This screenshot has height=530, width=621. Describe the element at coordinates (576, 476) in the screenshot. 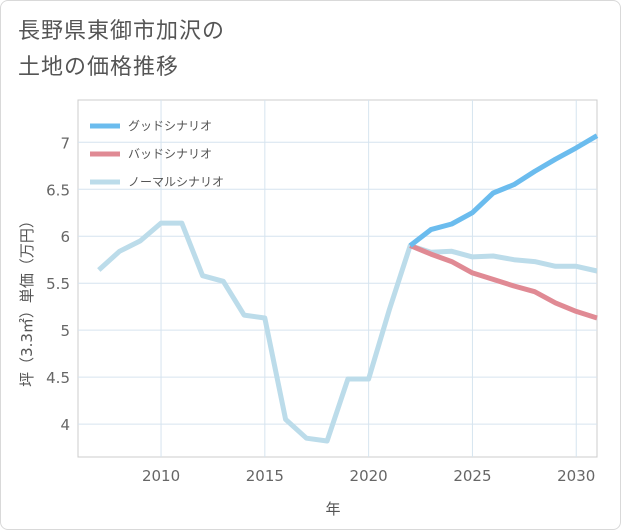

I see `x-tick-label: 2030` at that location.